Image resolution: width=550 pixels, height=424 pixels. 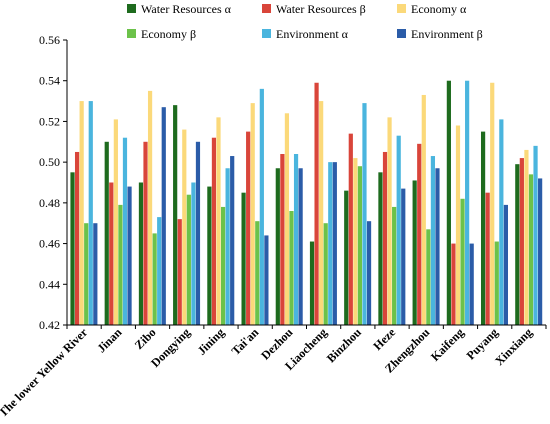 I want to click on legend-label: Economy β, so click(x=168, y=34).